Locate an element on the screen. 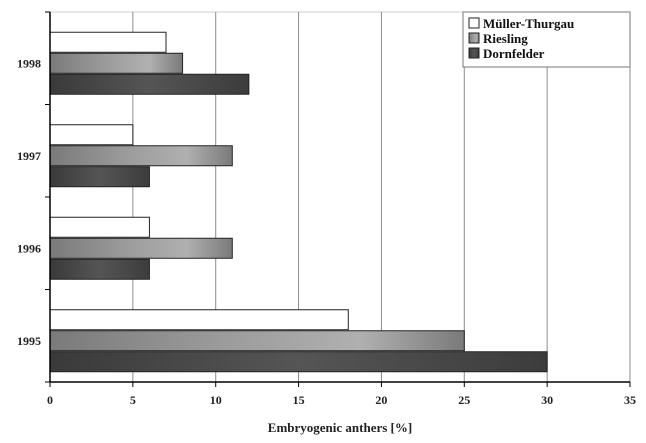  bar-m-ller-thurgau-1995 is located at coordinates (199, 320).